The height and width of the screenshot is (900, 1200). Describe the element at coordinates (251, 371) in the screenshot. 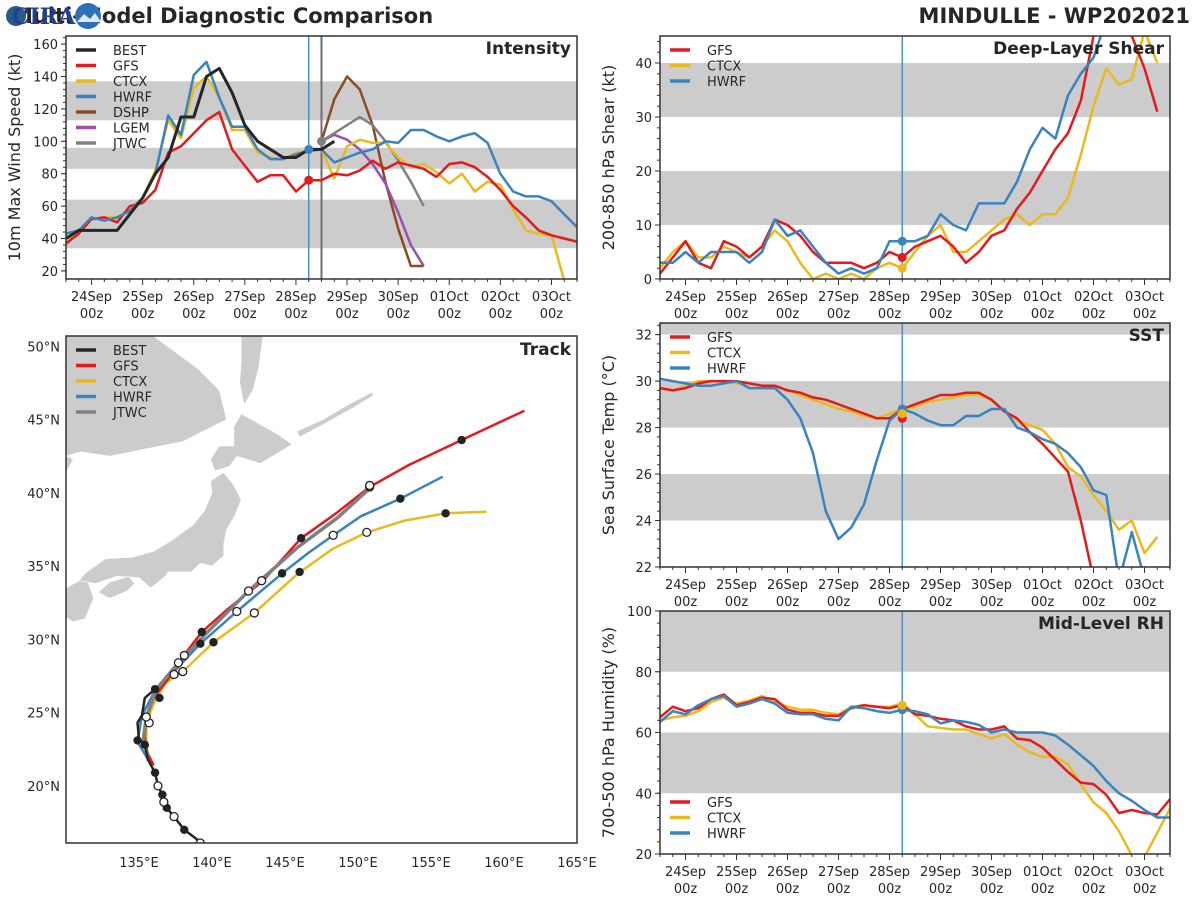

I see `land-sakhalin` at that location.